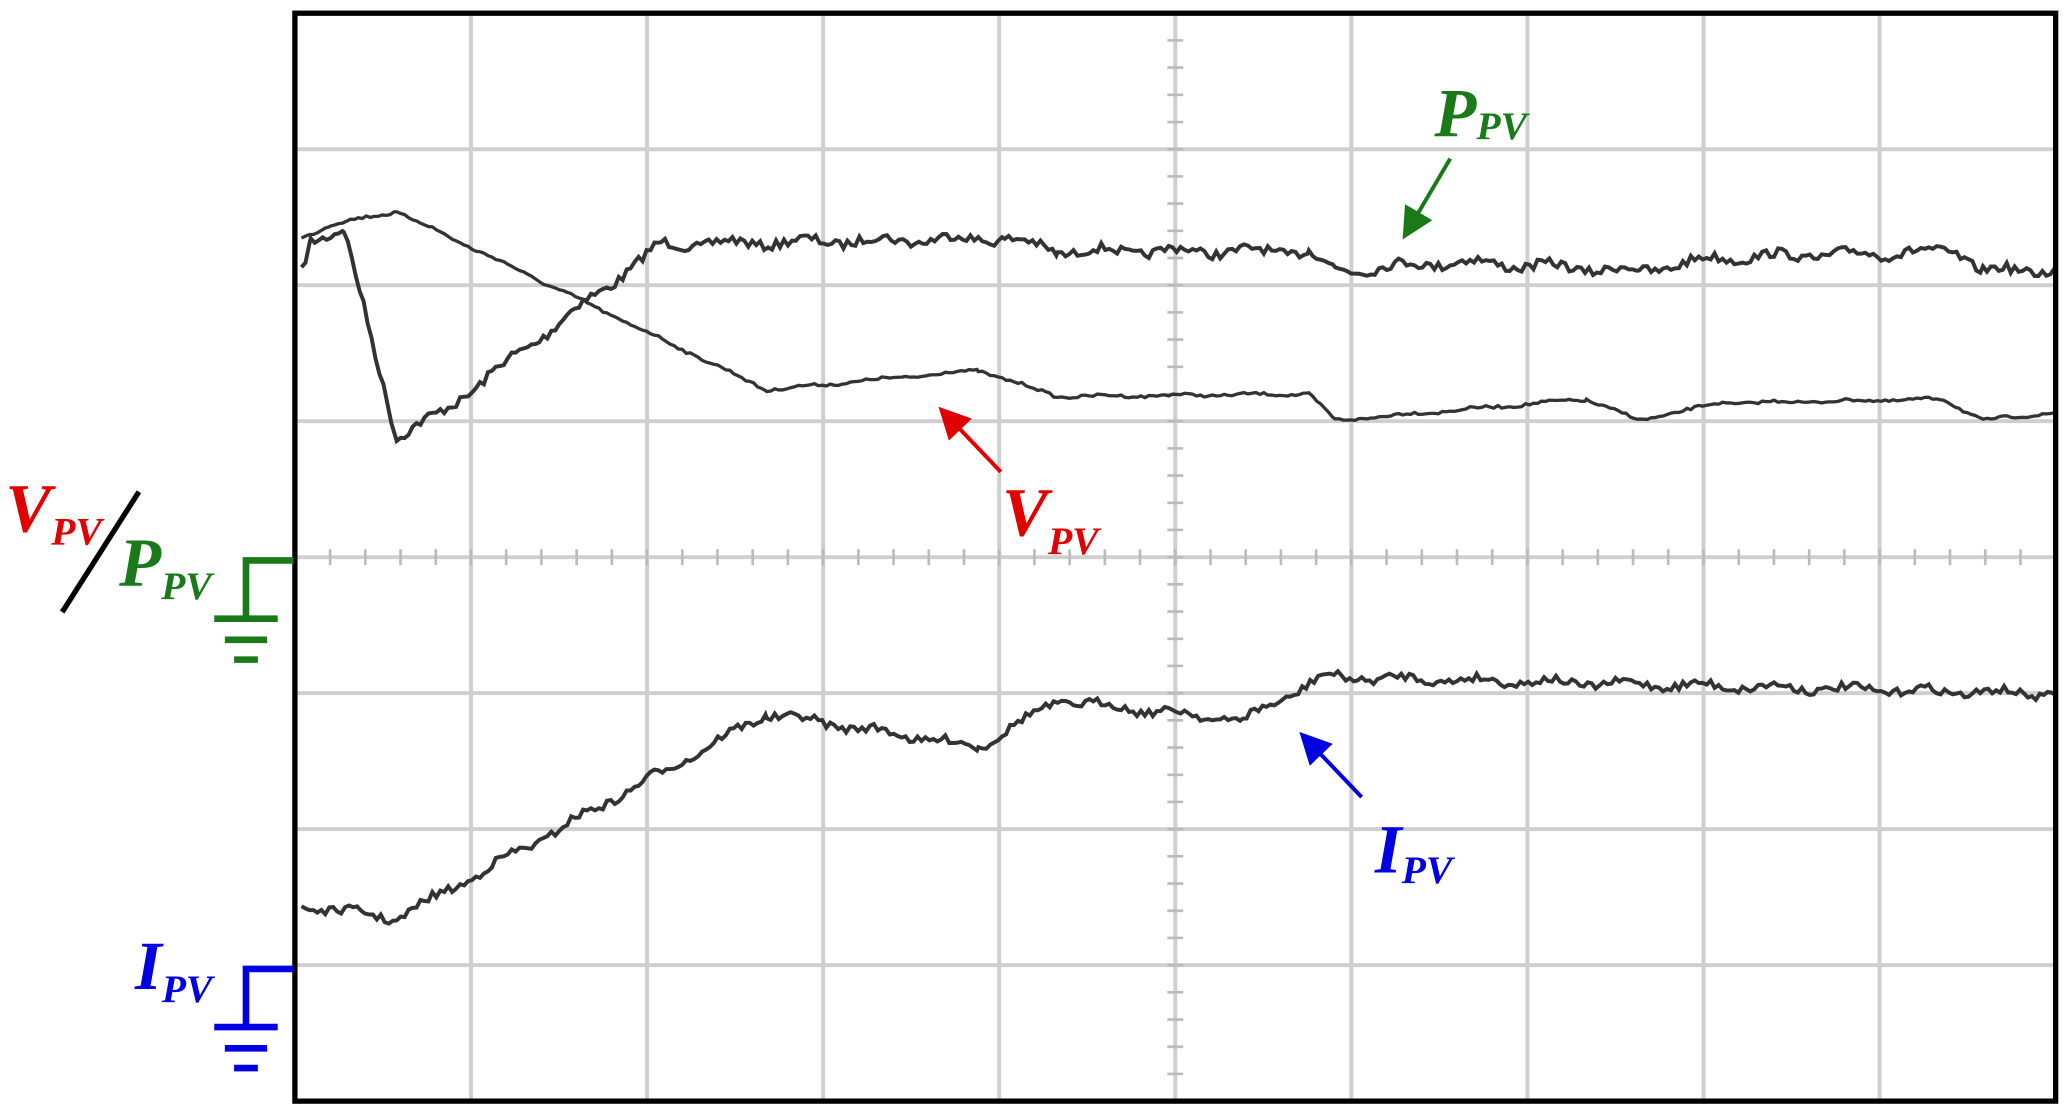  I want to click on channel-voltage: VPV, so click(55, 511).